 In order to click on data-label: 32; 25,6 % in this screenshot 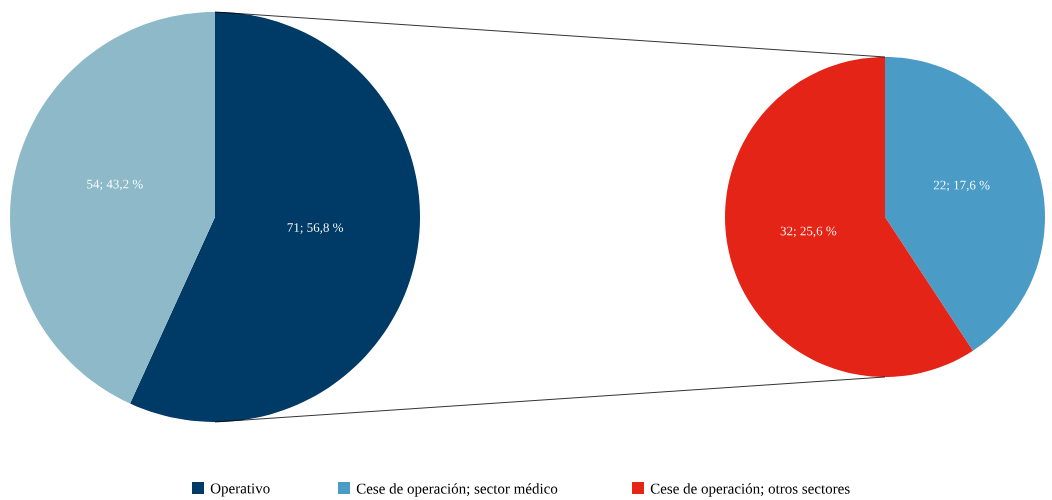, I will do `click(808, 232)`.